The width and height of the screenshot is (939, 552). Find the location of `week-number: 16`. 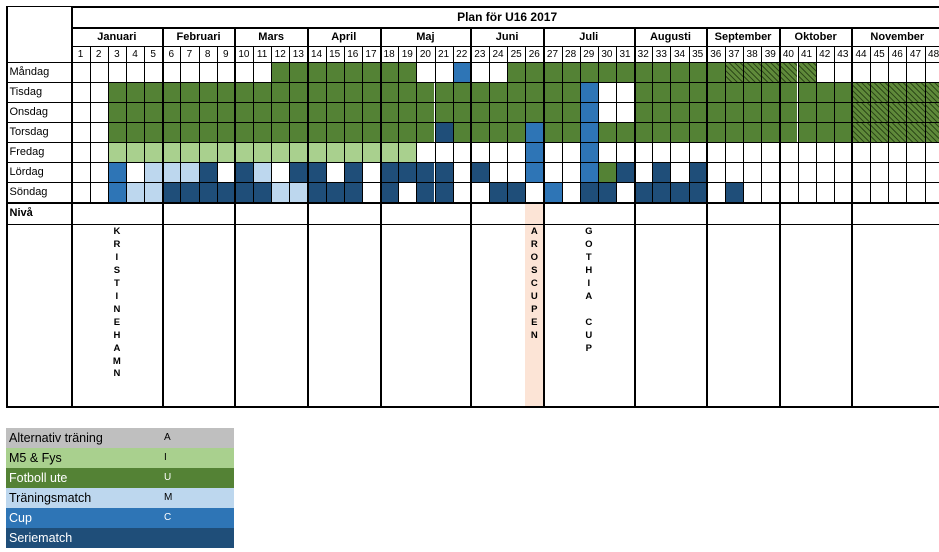

week-number: 16 is located at coordinates (353, 54).